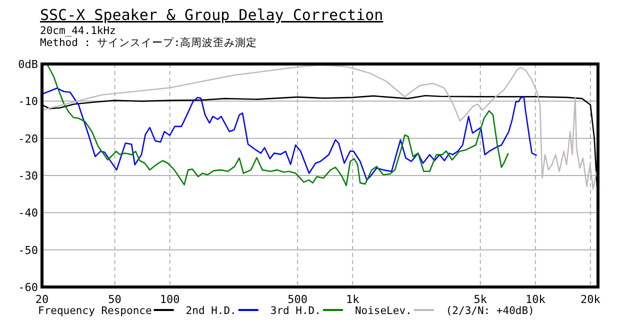 Image resolution: width=640 pixels, height=320 pixels. I want to click on legend-label: NoiseLev., so click(383, 311).